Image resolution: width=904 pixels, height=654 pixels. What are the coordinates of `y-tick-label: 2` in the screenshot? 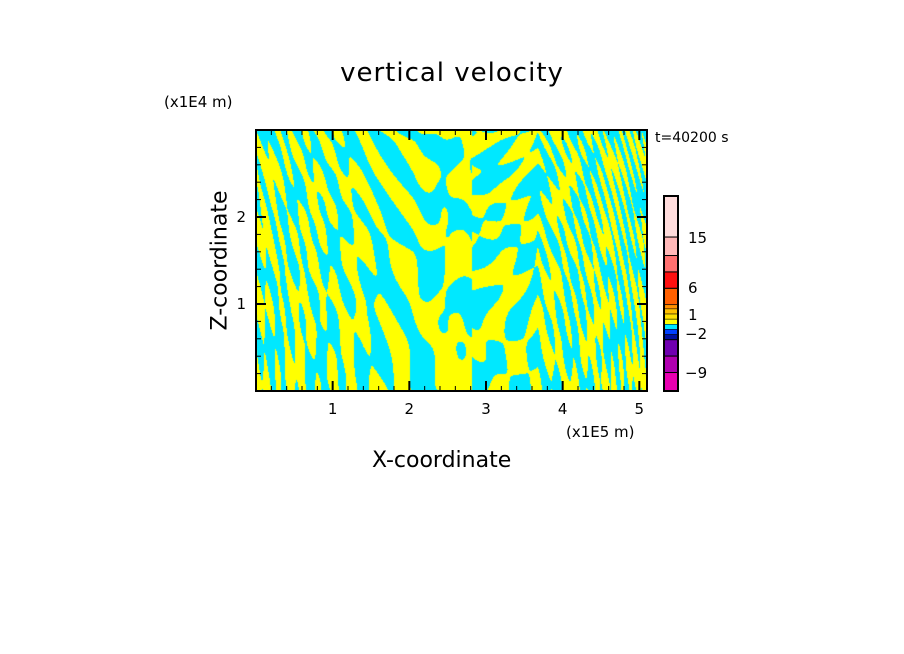 It's located at (241, 217).